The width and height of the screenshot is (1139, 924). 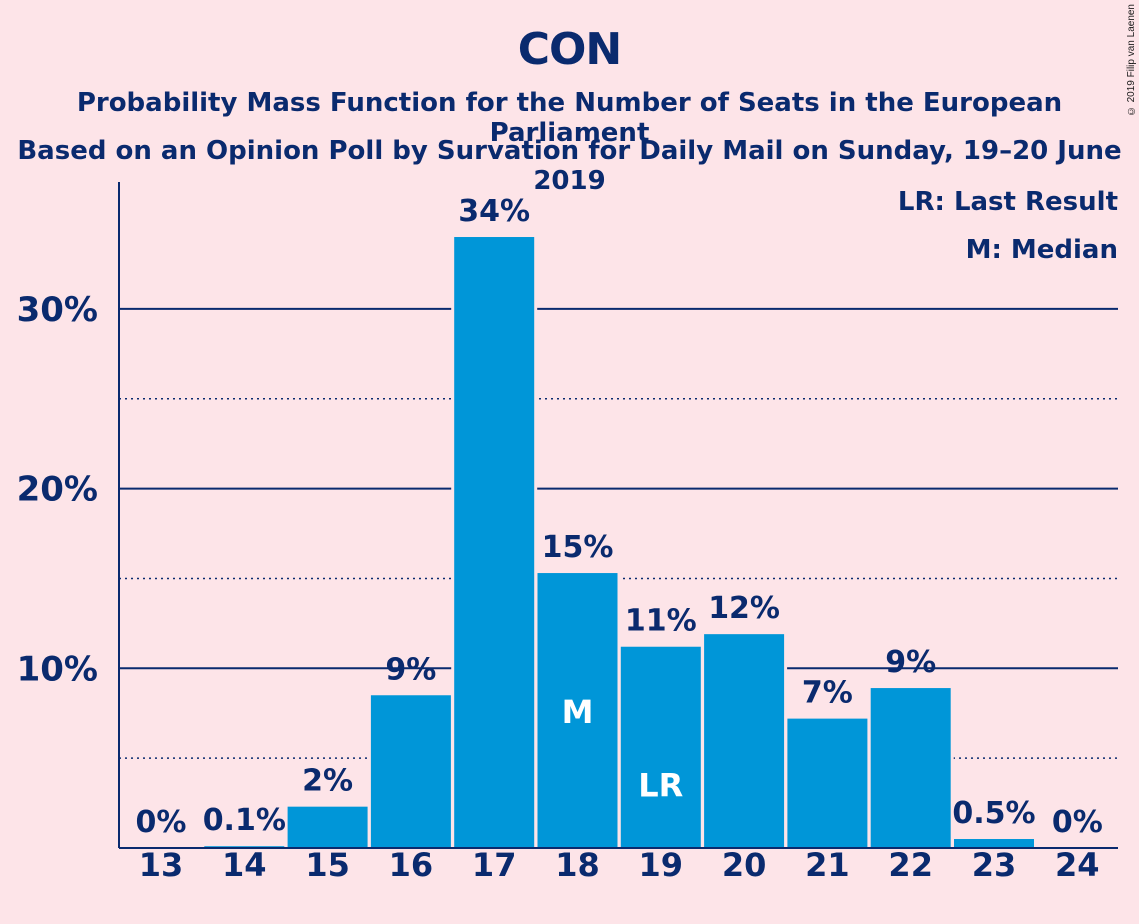 I want to click on x-tick-label: 22, so click(x=910, y=865).